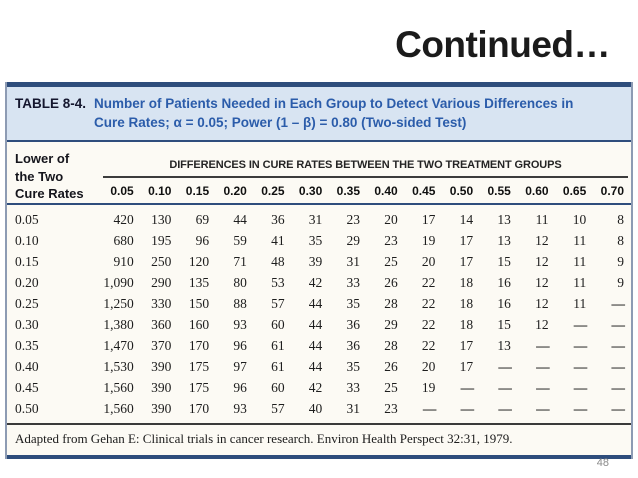 The image size is (638, 478). Describe the element at coordinates (123, 220) in the screenshot. I see `table-cell: 420` at that location.